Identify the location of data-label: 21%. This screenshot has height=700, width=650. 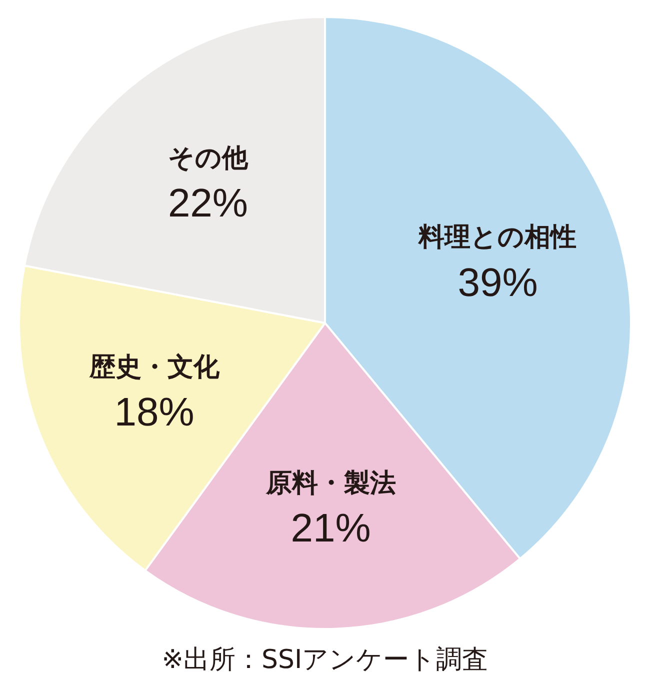
(330, 528).